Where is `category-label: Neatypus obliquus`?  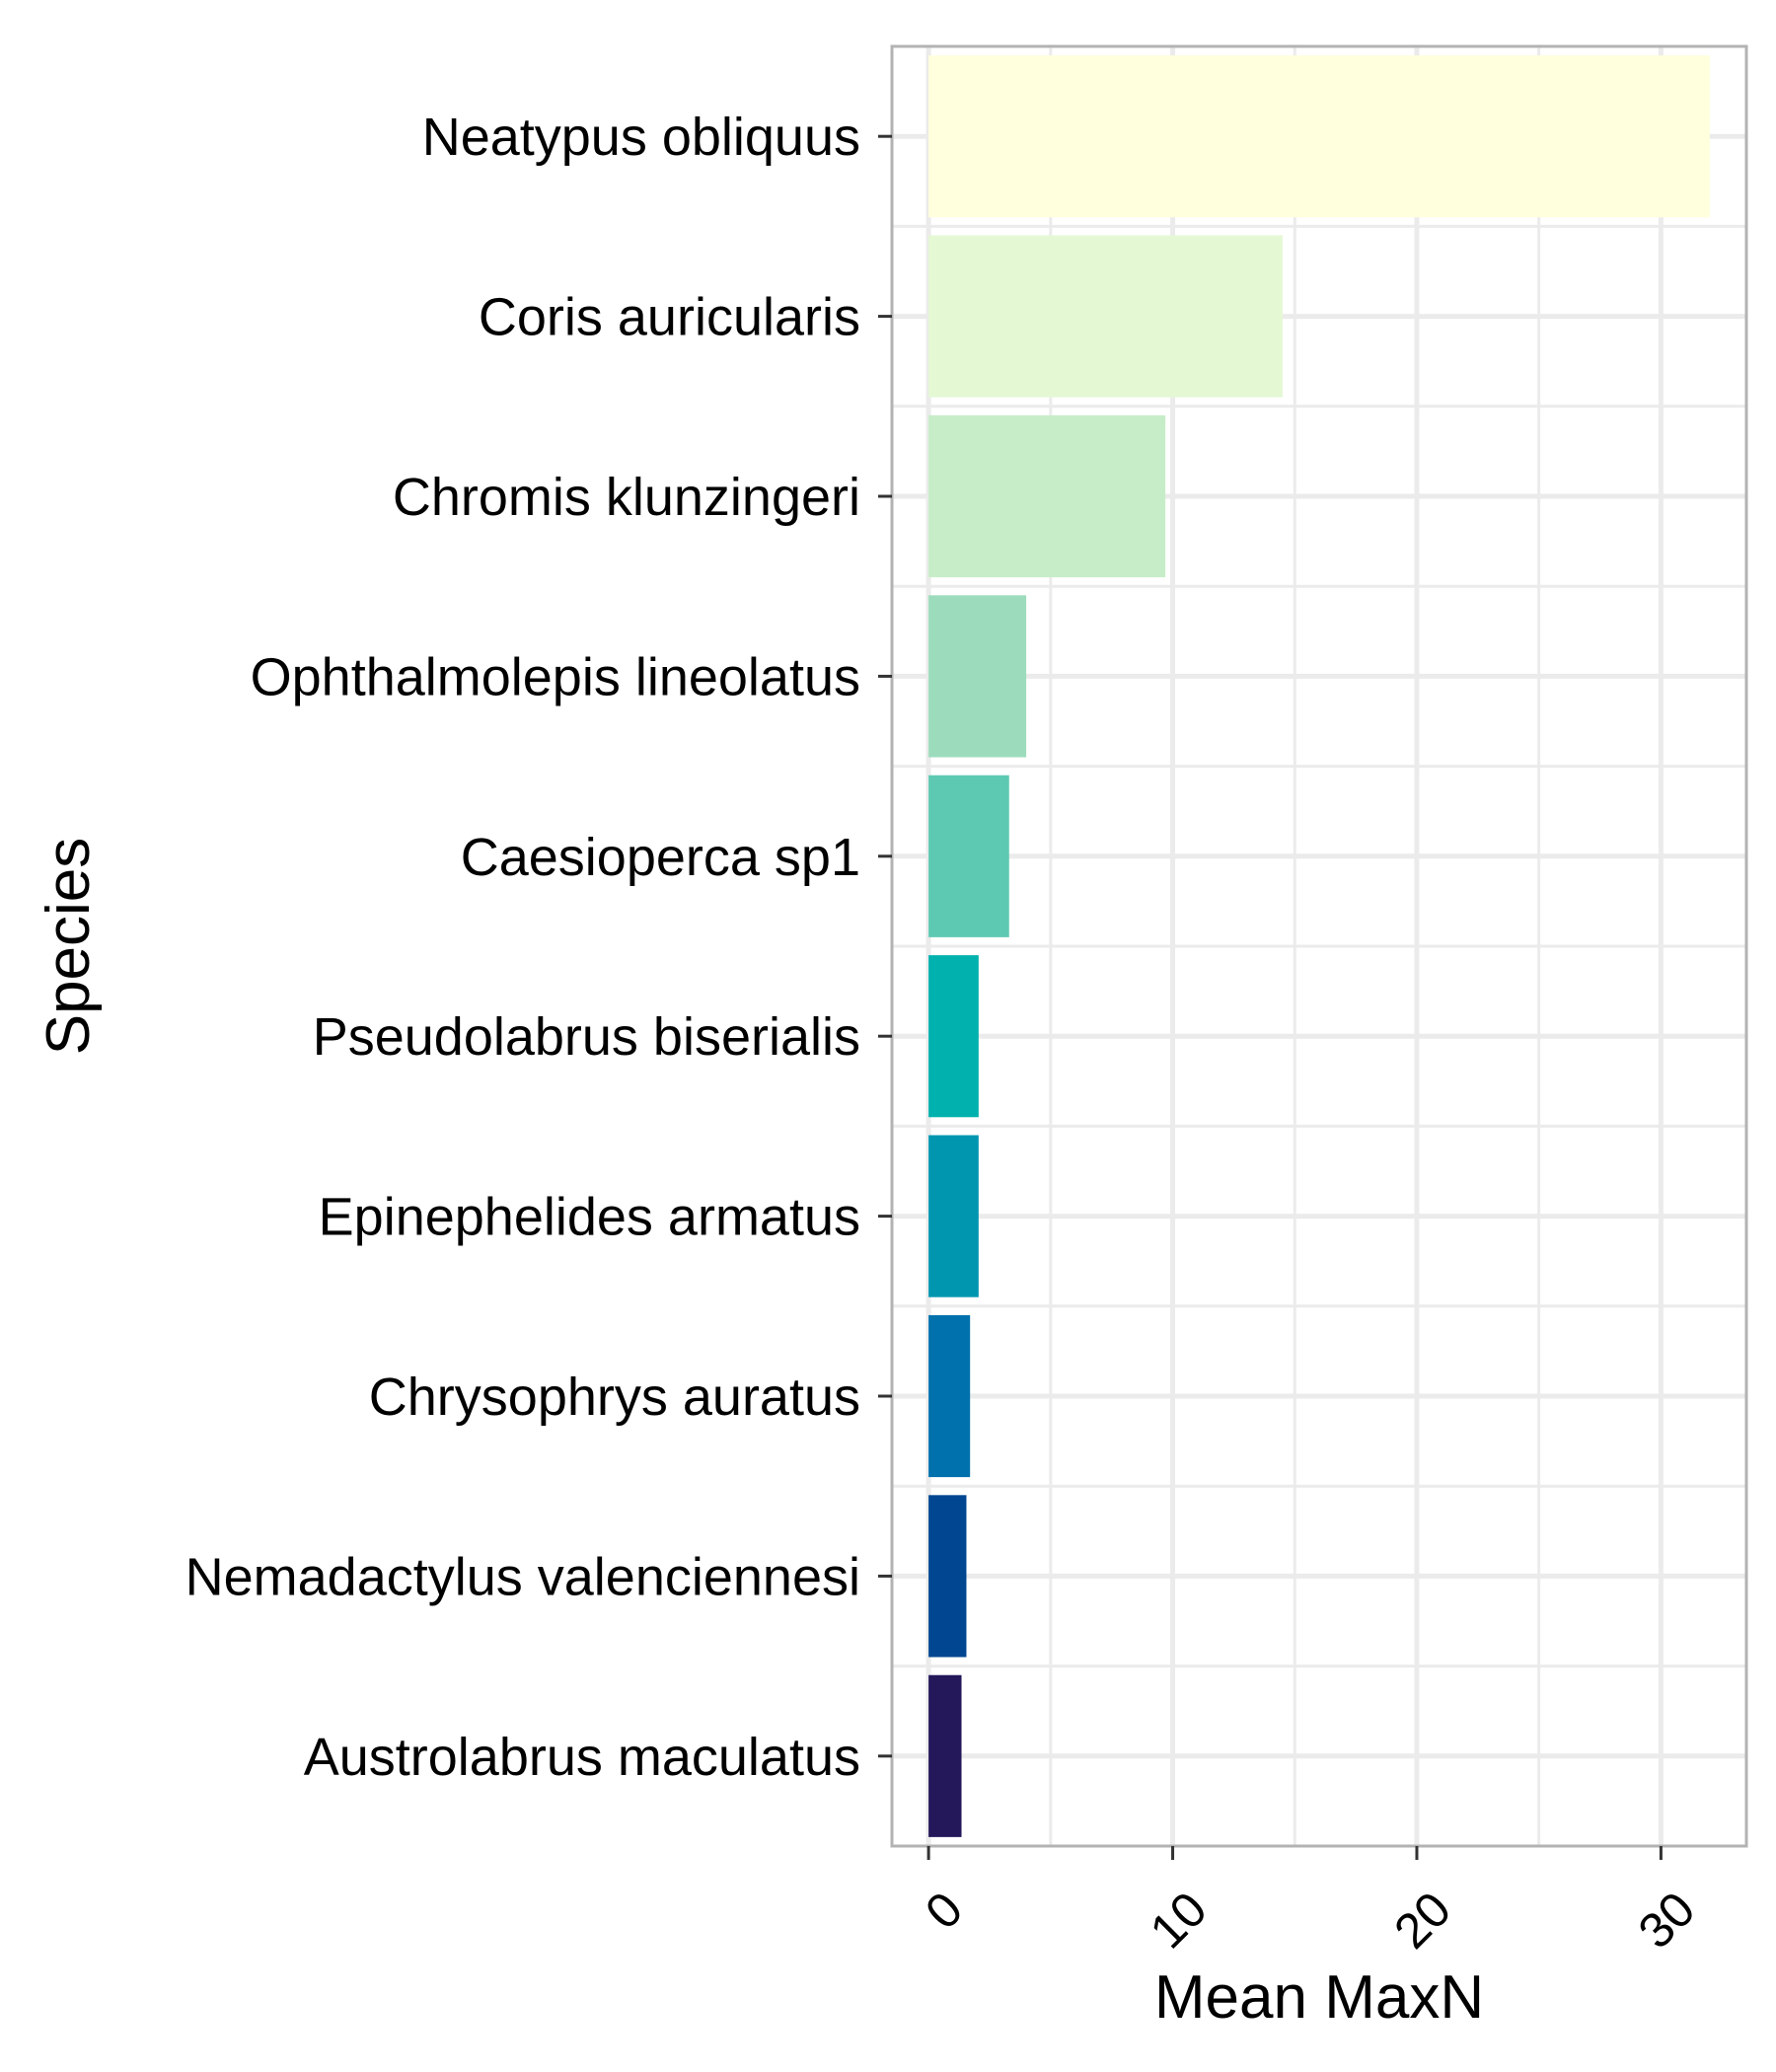 category-label: Neatypus obliquus is located at coordinates (641, 138).